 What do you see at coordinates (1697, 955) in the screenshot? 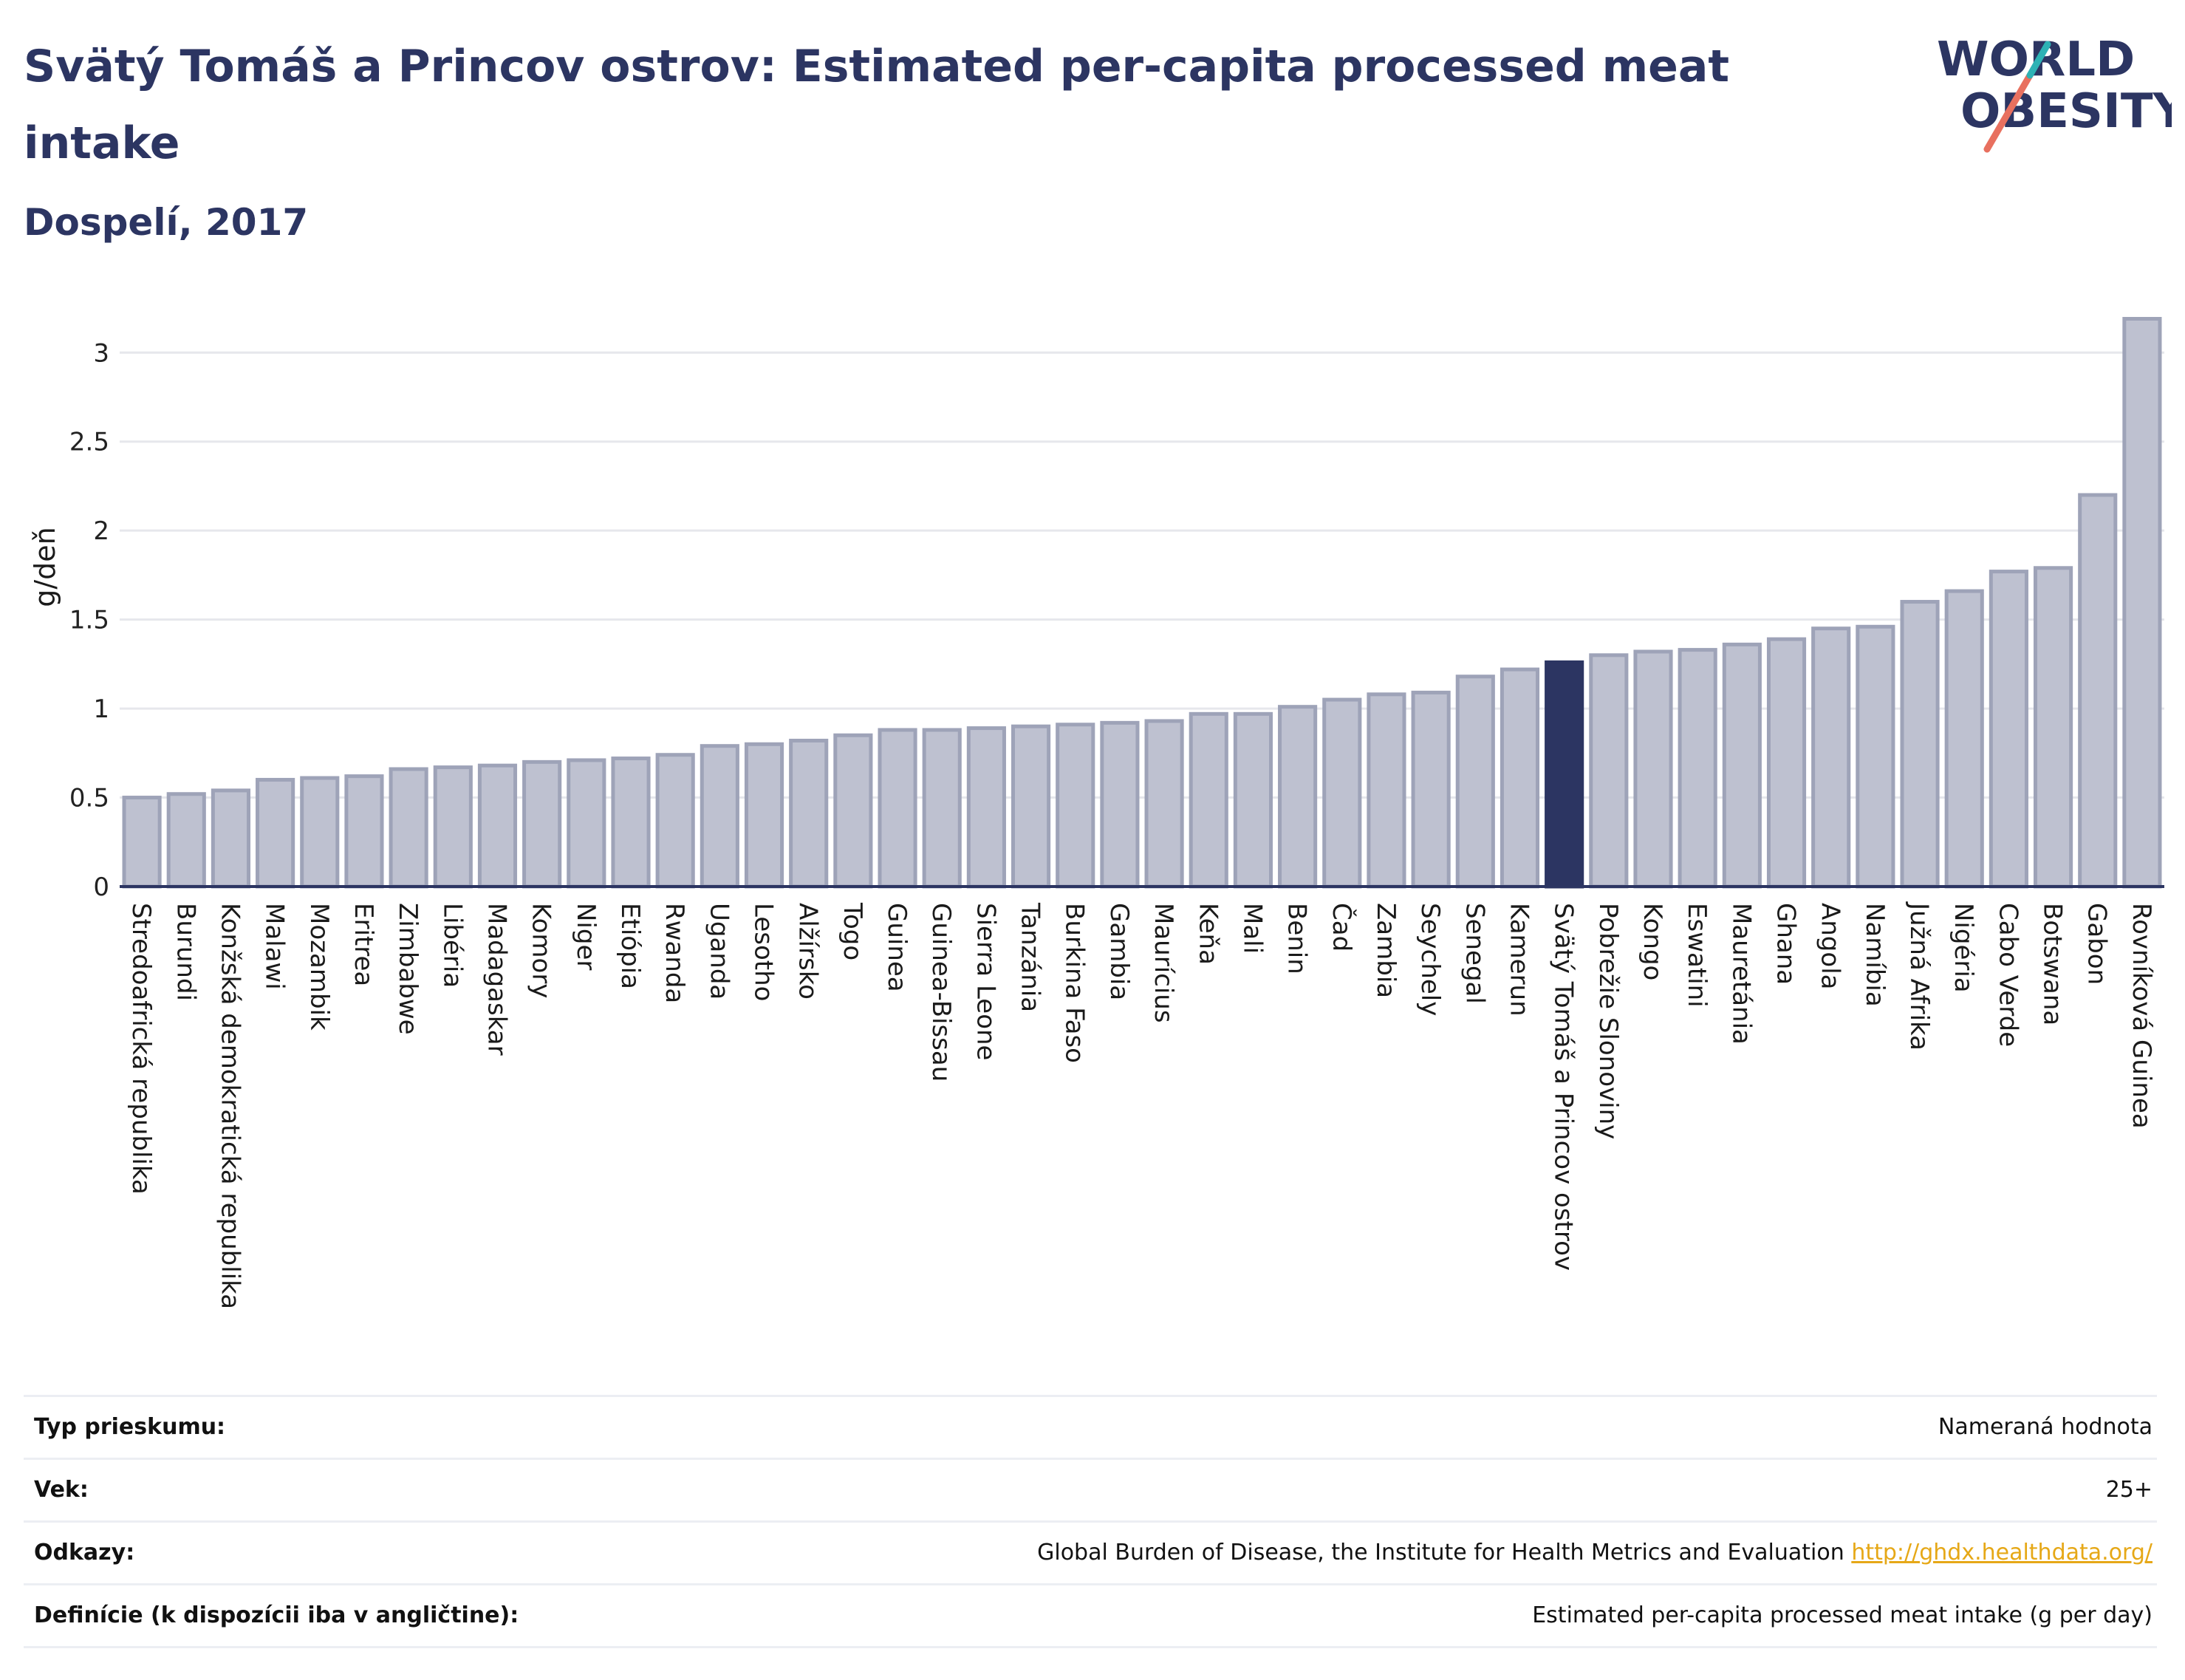
I see `x-tick-label: Eswatini` at bounding box center [1697, 955].